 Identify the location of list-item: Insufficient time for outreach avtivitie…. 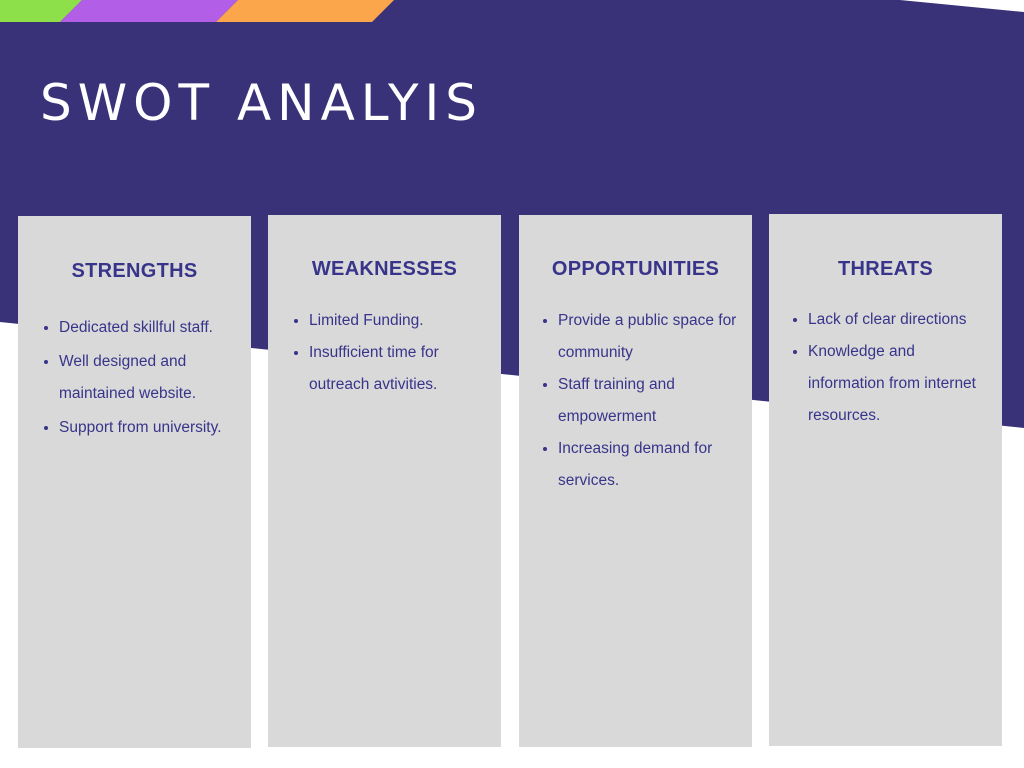
(403, 369).